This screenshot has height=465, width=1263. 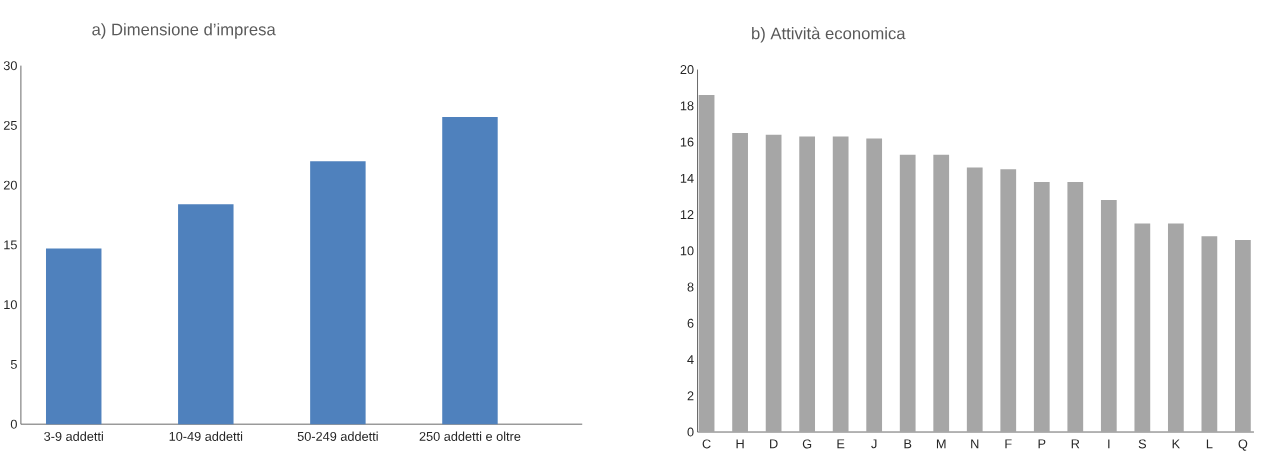 I want to click on y-tick-label: 6, so click(x=690, y=323).